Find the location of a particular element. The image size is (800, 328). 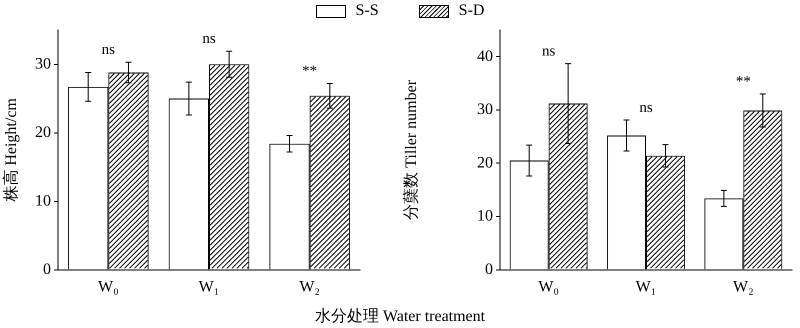

legend-label: S-S is located at coordinates (367, 11).